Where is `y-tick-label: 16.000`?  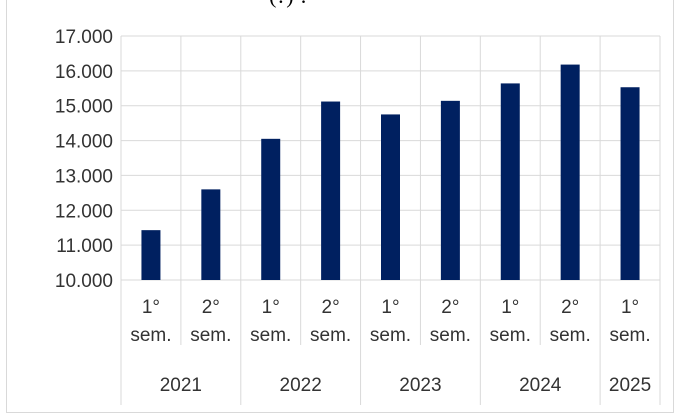
y-tick-label: 16.000 is located at coordinates (84, 72).